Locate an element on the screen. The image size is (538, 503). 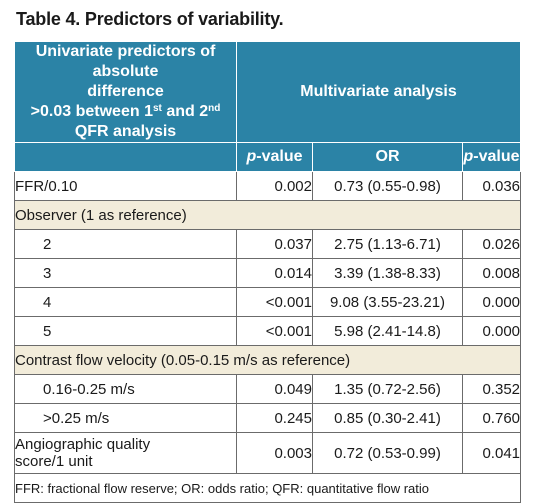
odds-ratio: 0.73 (0.55-0.98) is located at coordinates (387, 186).